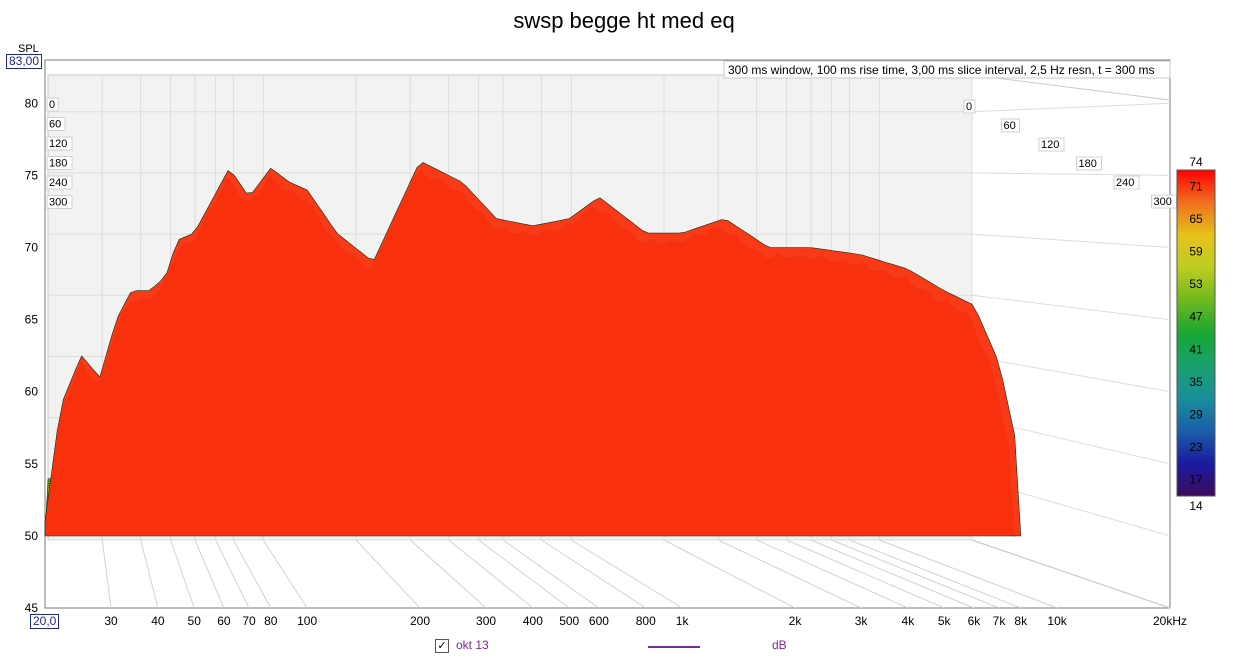 The image size is (1248, 666). What do you see at coordinates (442, 646) in the screenshot?
I see `legend-checkbox: ✓` at bounding box center [442, 646].